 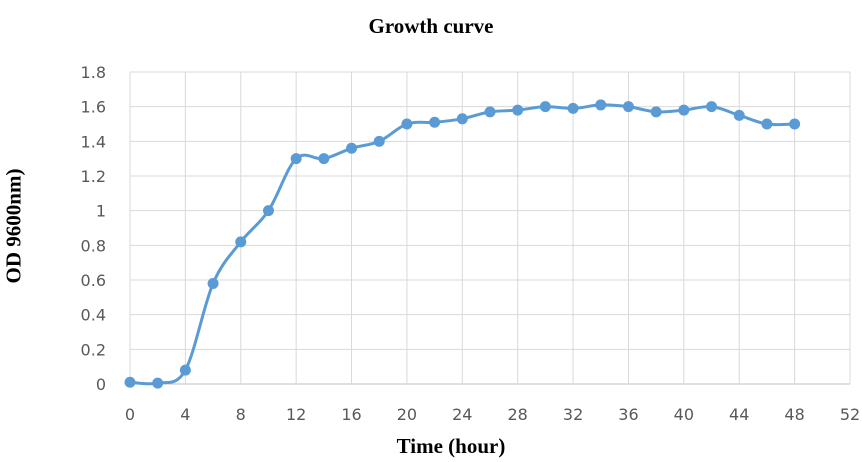 I want to click on x-tick-label: 44, so click(x=739, y=414).